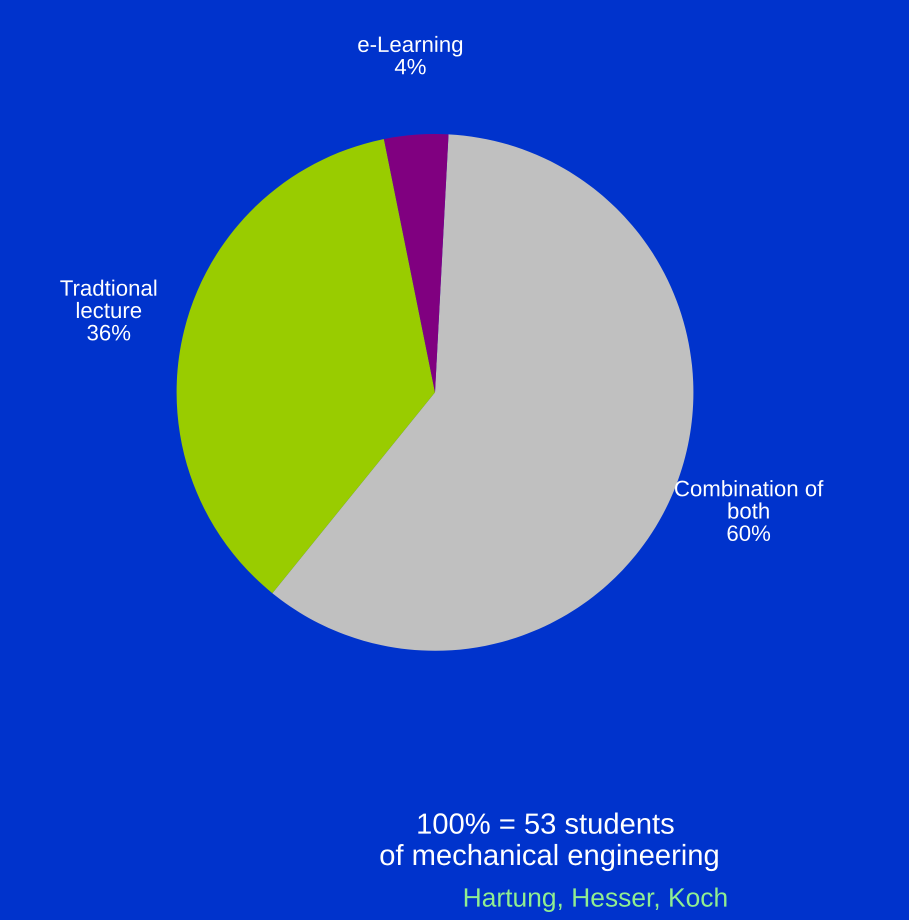  I want to click on data-label: 36%, so click(108, 332).